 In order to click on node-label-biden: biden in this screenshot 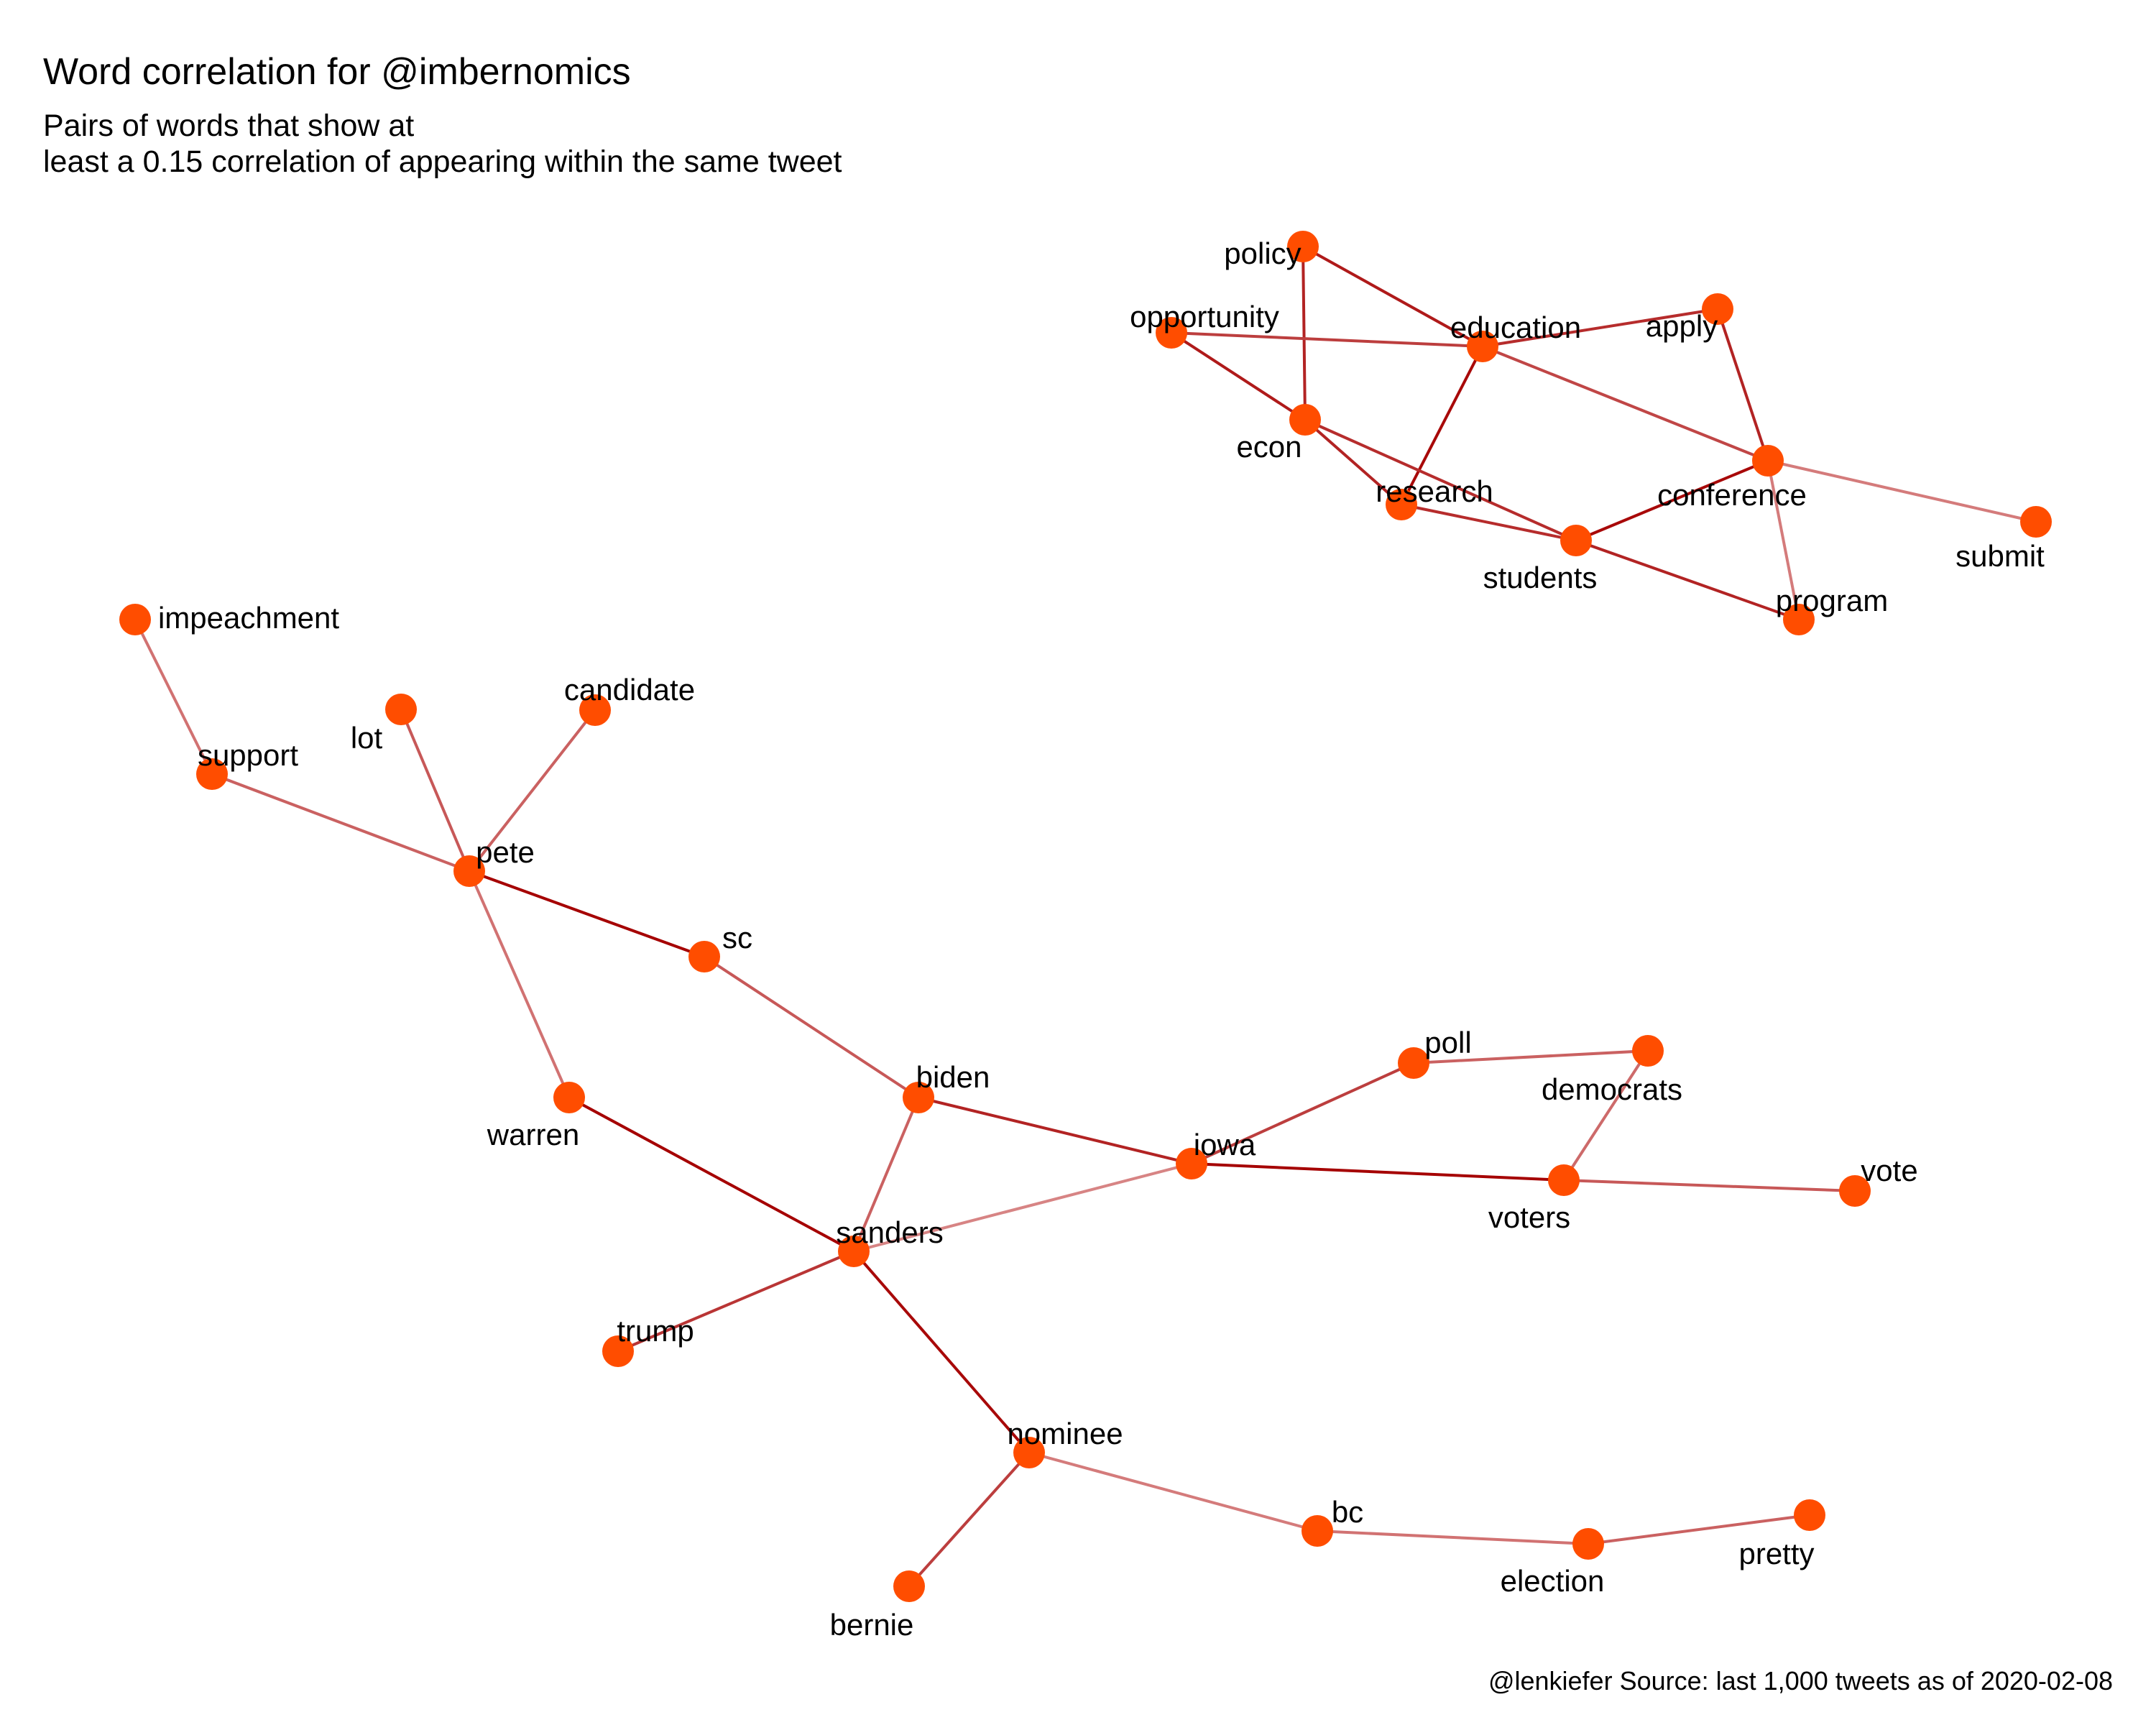, I will do `click(953, 1077)`.